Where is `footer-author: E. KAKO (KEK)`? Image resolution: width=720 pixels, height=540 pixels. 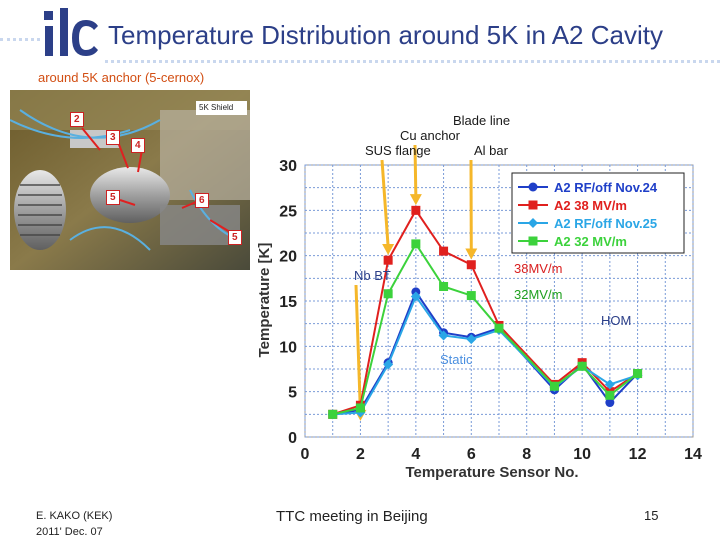
footer-author: E. KAKO (KEK) is located at coordinates (74, 516).